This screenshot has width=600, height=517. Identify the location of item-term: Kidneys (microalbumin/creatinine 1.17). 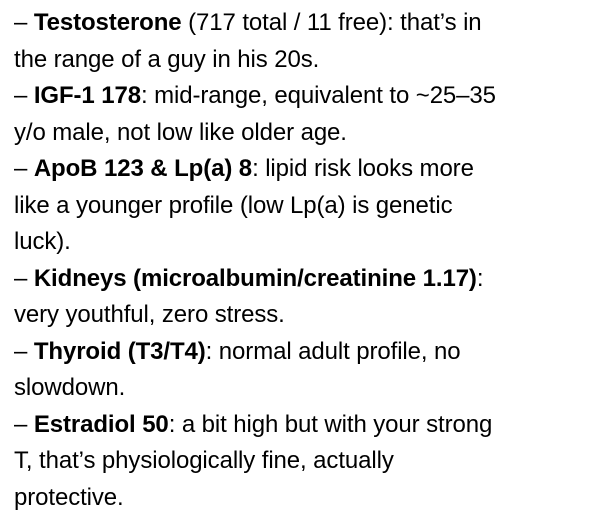
(255, 278).